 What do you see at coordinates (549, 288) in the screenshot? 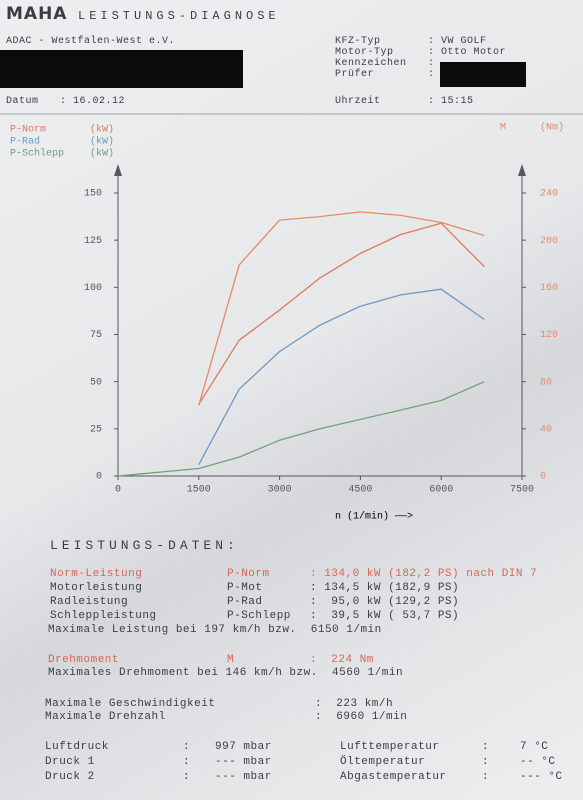
I see `y2-tick-label: 160` at bounding box center [549, 288].